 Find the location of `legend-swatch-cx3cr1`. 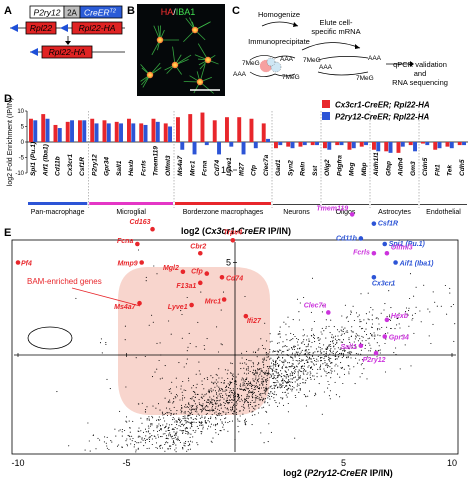

legend-swatch-cx3cr1 is located at coordinates (326, 104).